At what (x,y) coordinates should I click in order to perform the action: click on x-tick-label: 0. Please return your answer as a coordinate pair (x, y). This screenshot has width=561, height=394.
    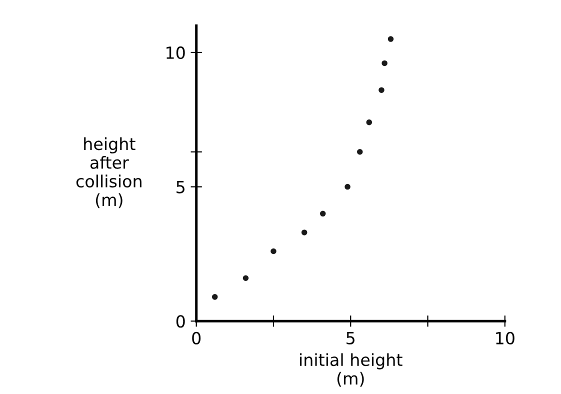
    Looking at the image, I should click on (196, 338).